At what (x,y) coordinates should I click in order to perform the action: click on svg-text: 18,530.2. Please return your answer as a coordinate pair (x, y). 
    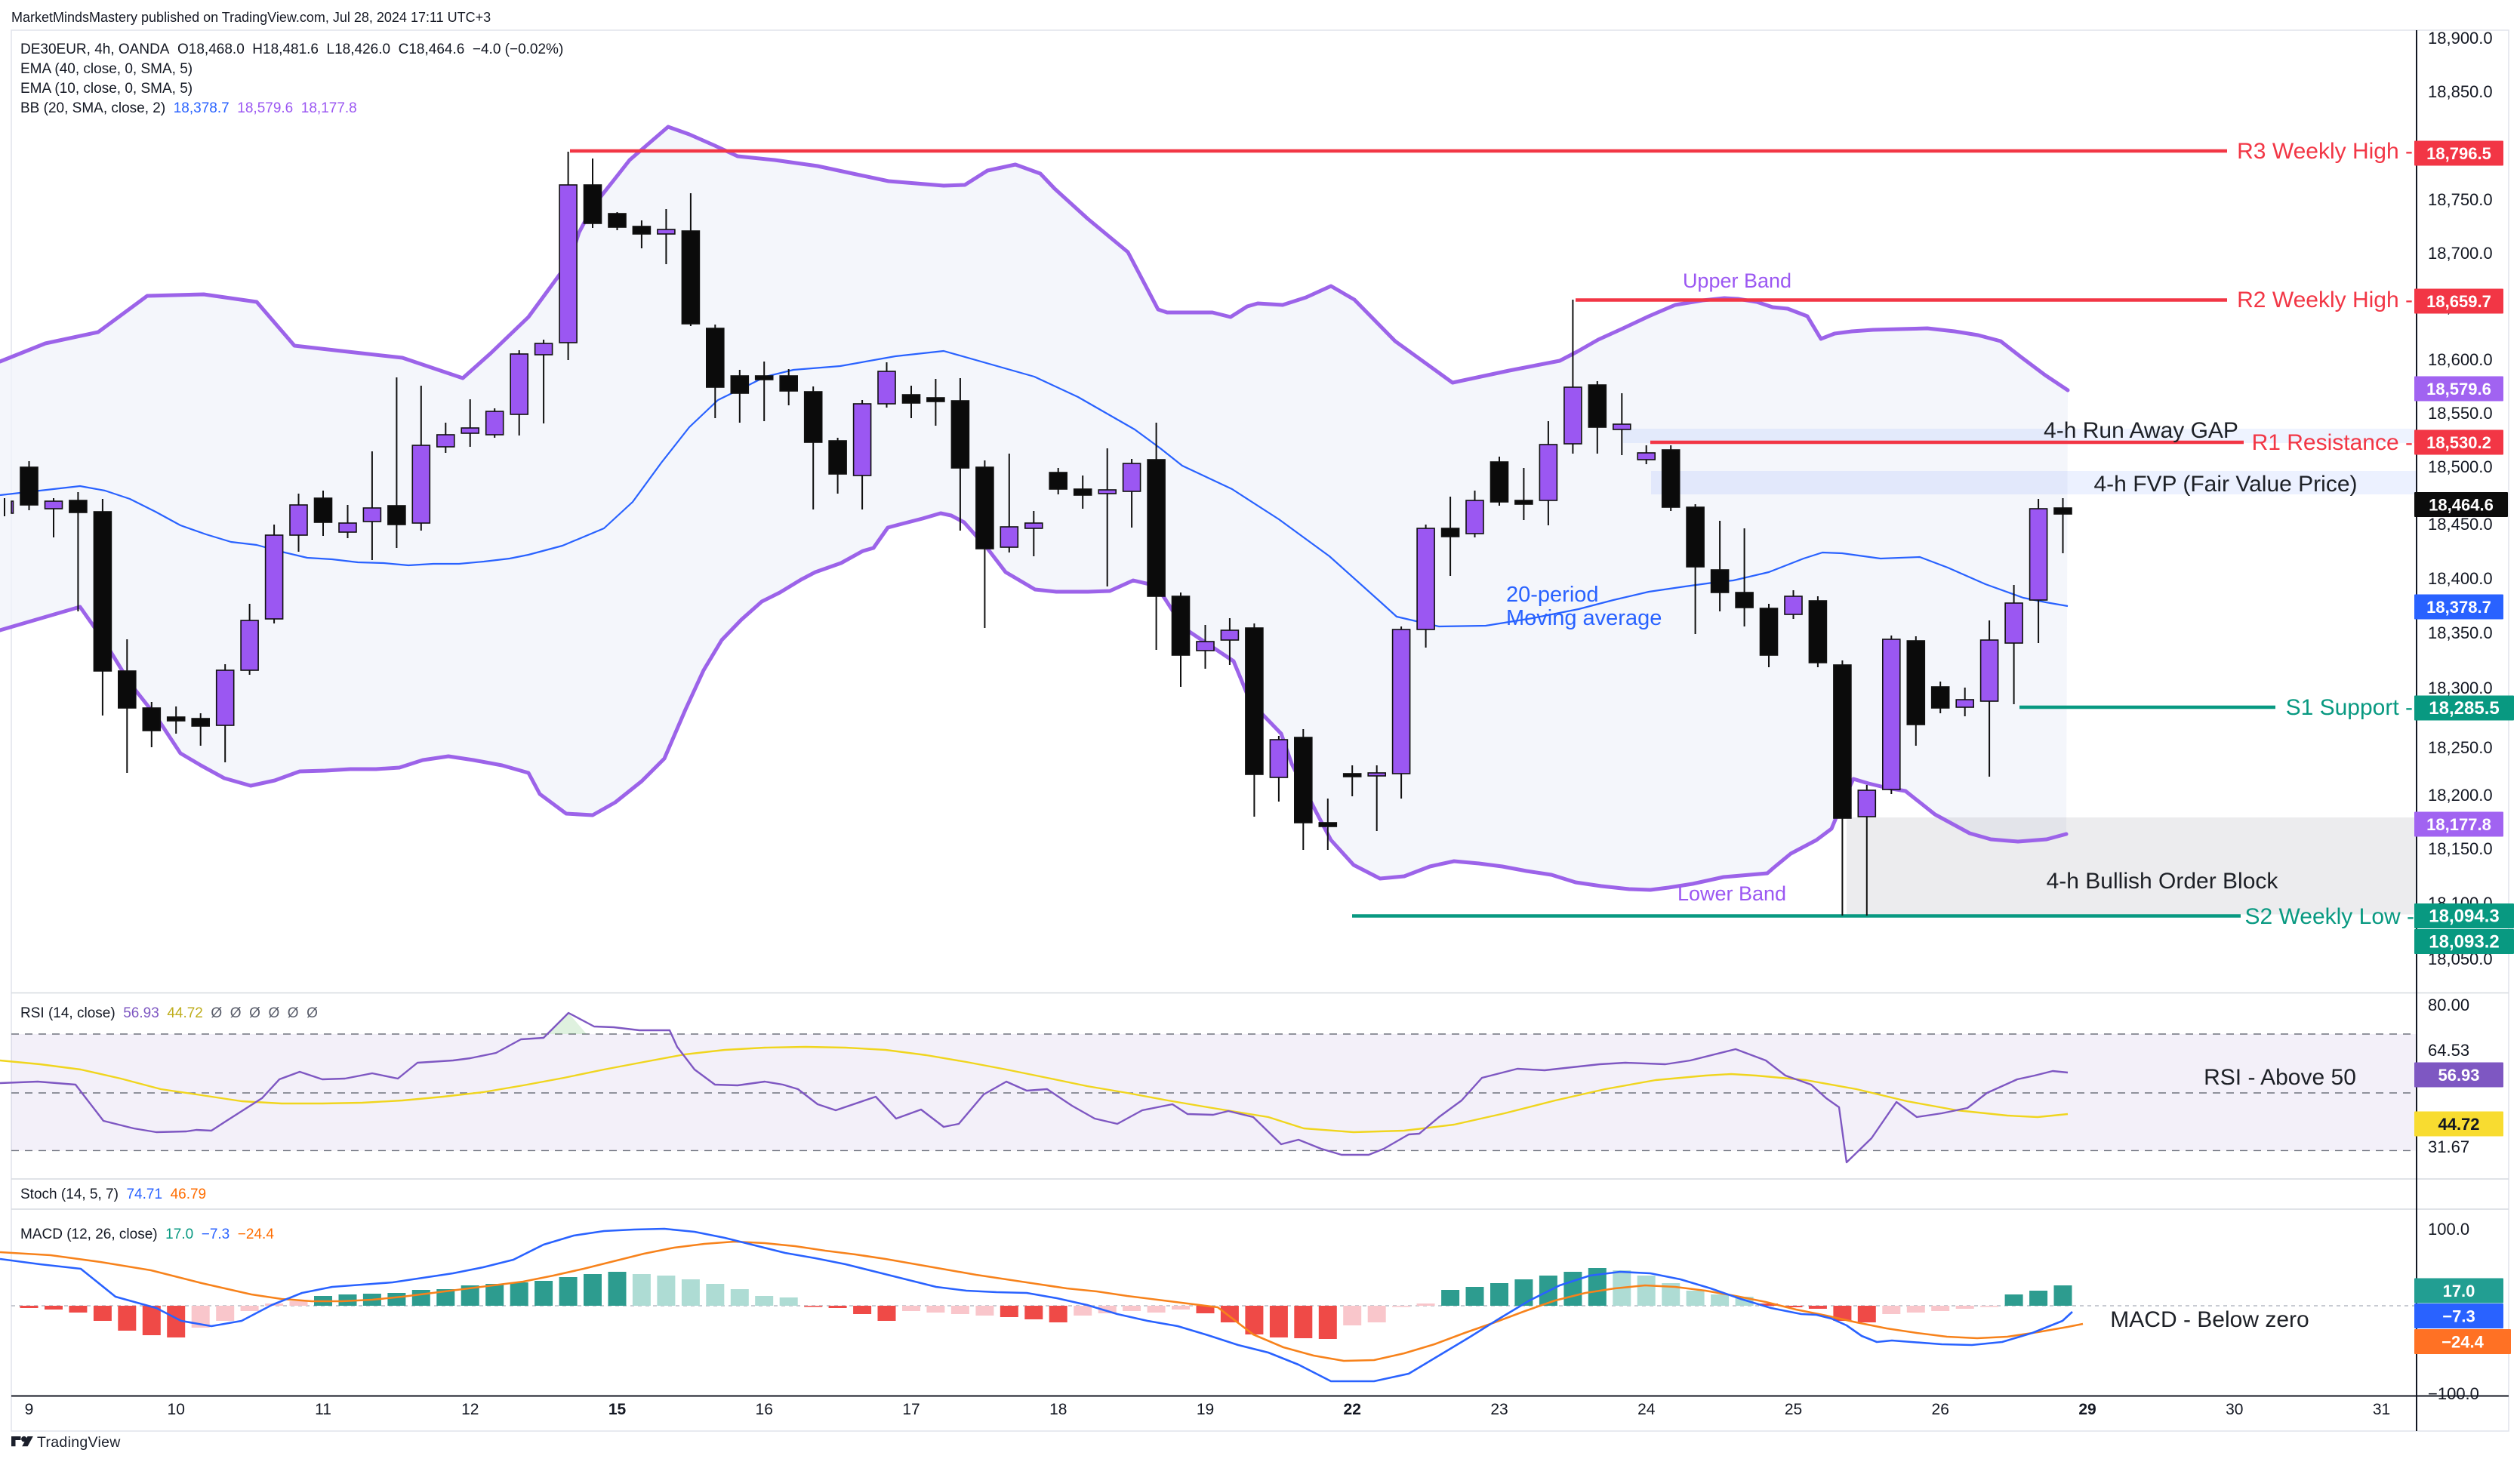
    Looking at the image, I should click on (2458, 442).